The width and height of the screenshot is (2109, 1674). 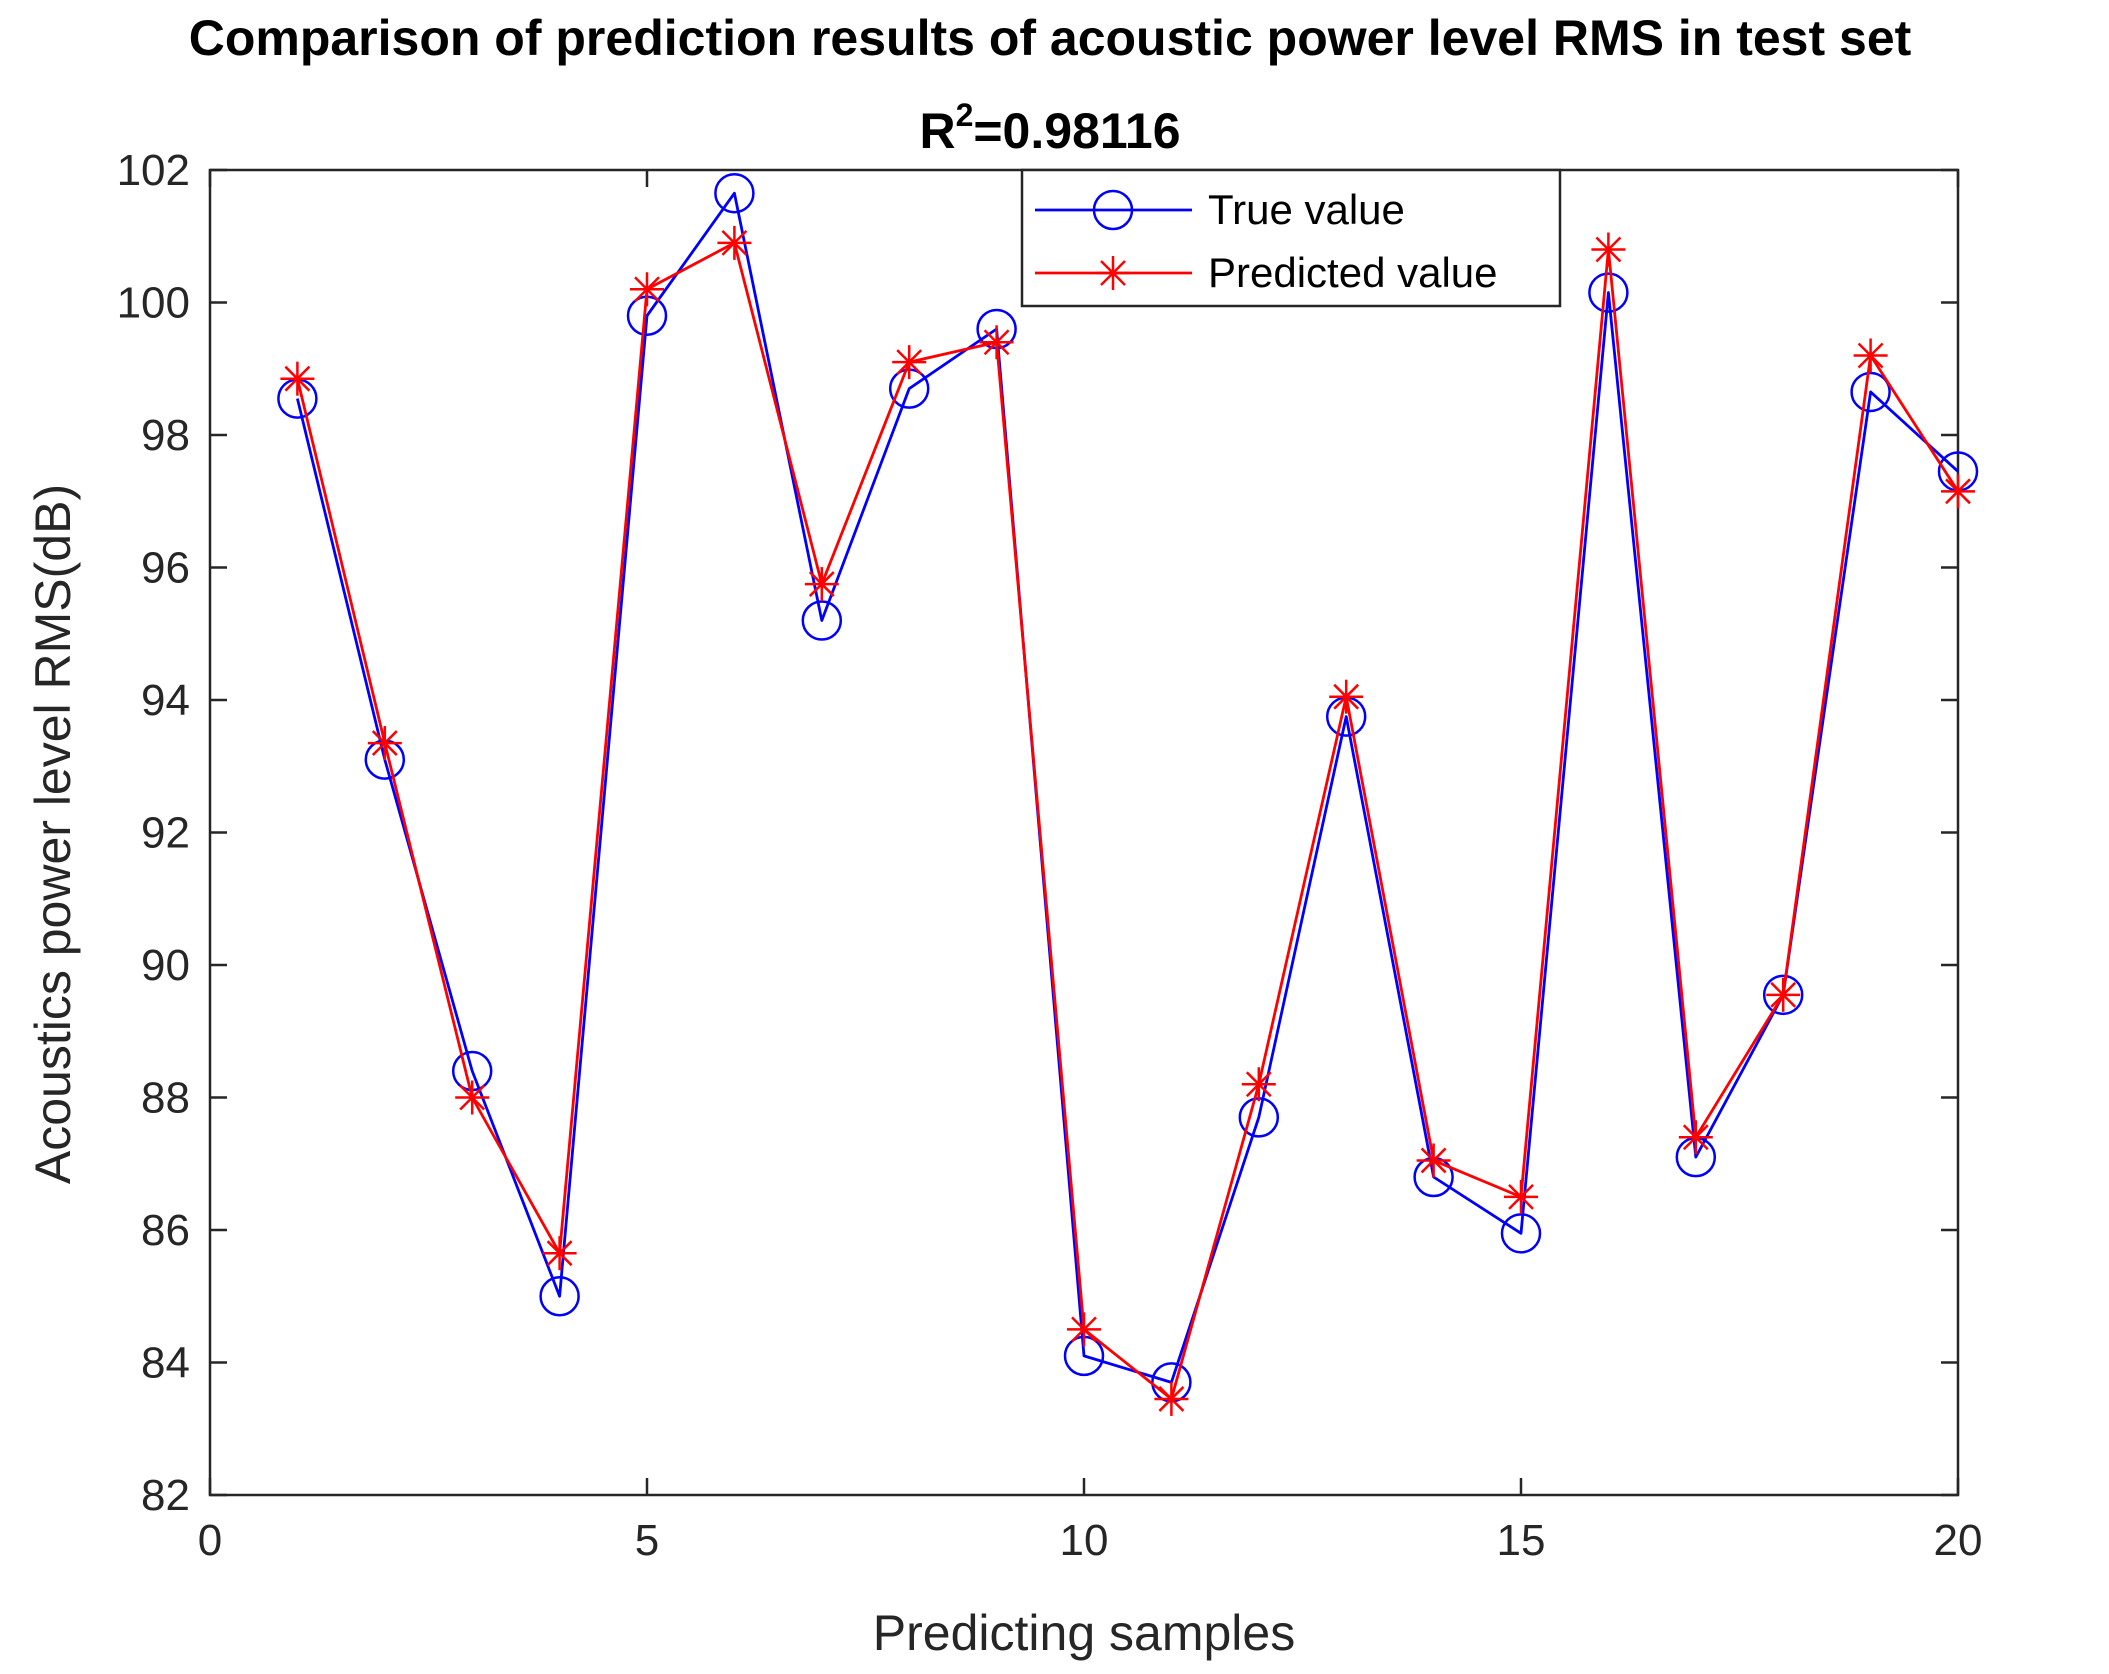 What do you see at coordinates (1306, 209) in the screenshot?
I see `legend-label: True value` at bounding box center [1306, 209].